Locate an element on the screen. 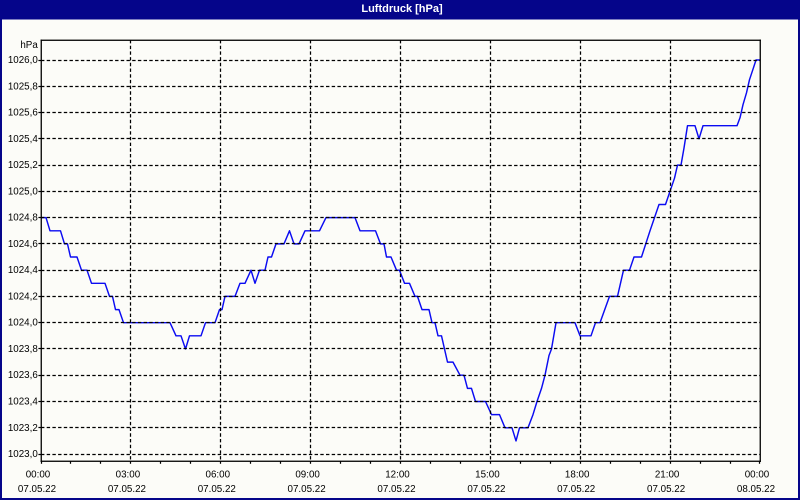 This screenshot has height=500, width=800. svg-text: 1023,0 is located at coordinates (23, 454).